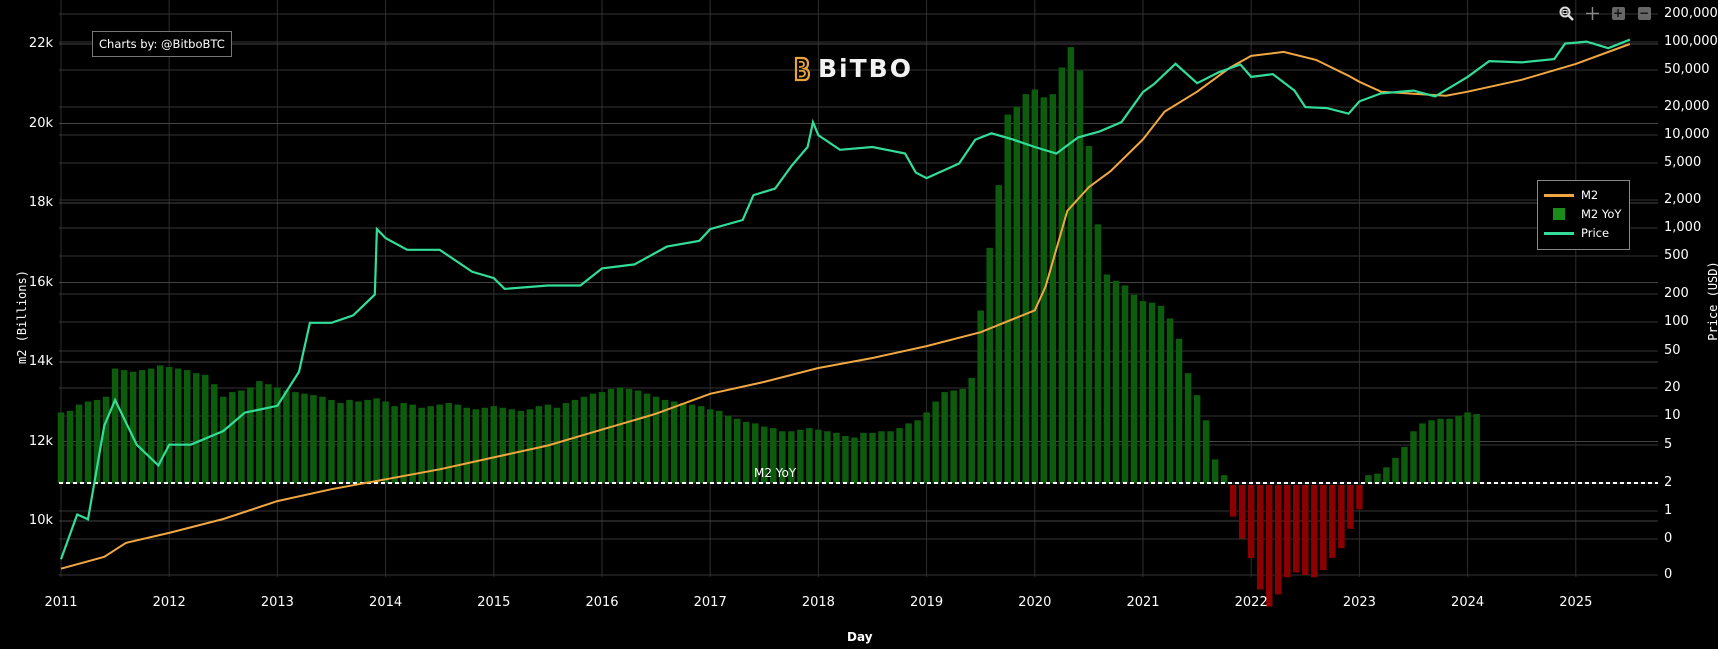 Image resolution: width=1718 pixels, height=649 pixels. I want to click on x-tick-label: 2012, so click(169, 602).